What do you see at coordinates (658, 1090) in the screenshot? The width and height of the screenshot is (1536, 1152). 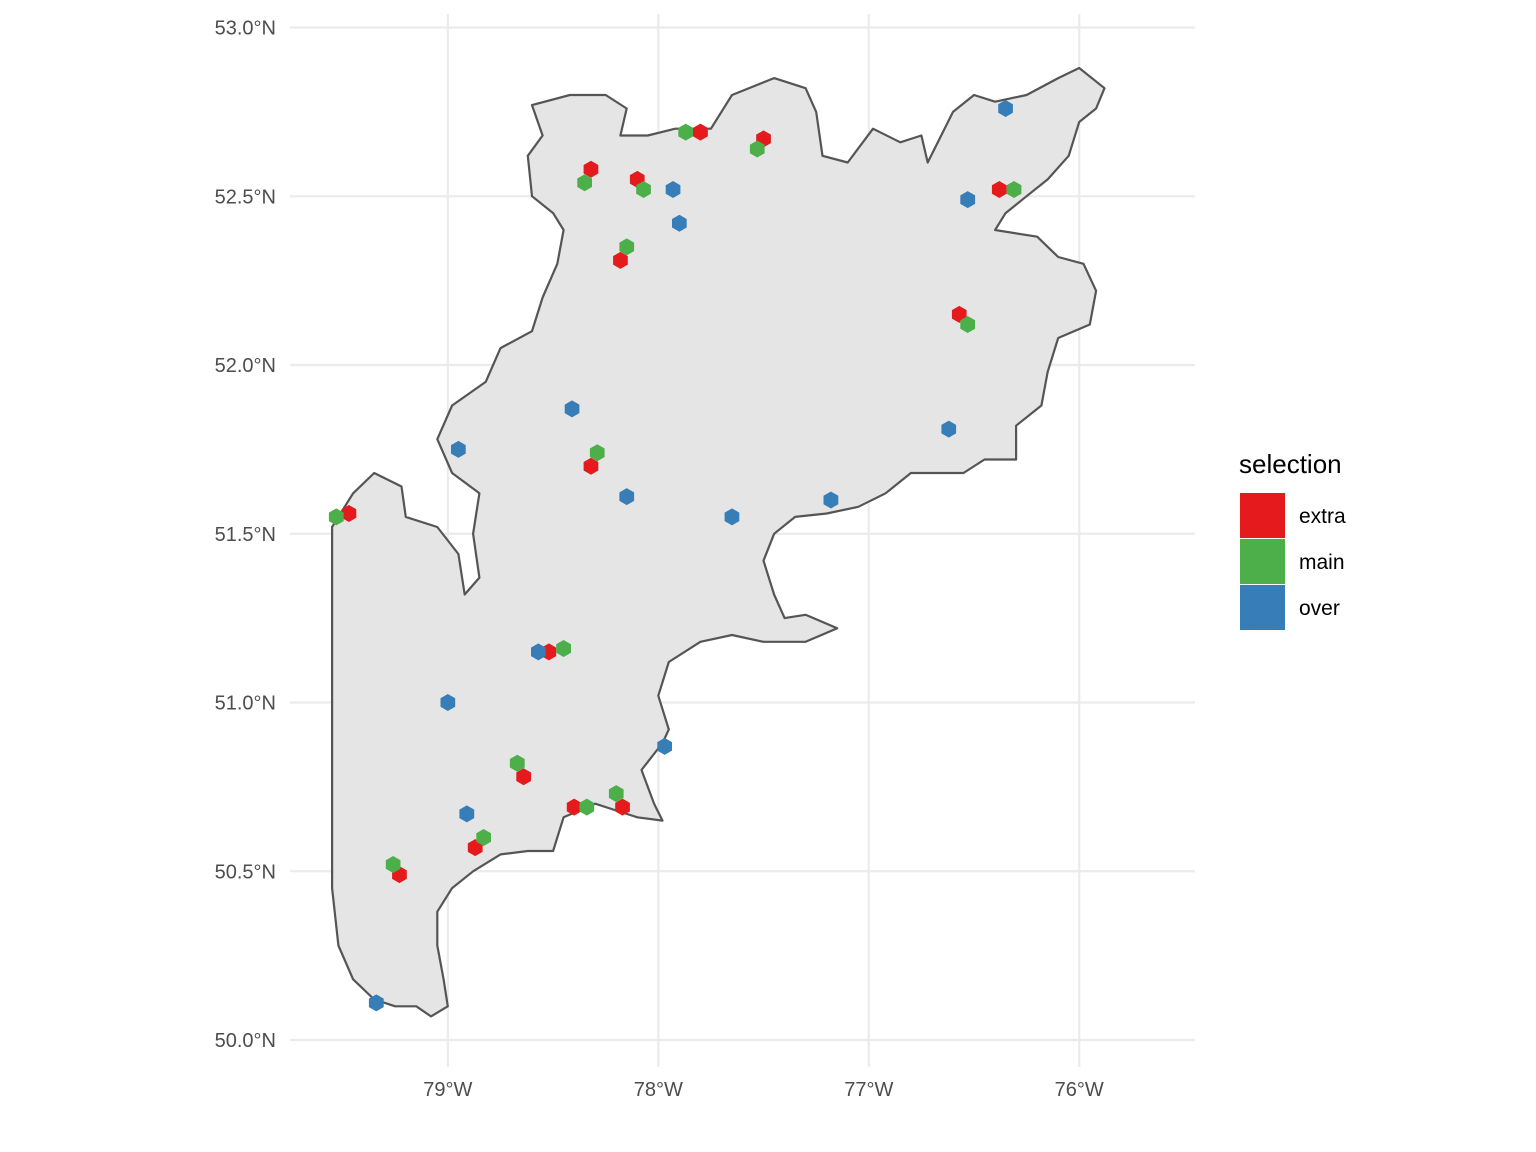 I see `x-tick-label: 78°W` at bounding box center [658, 1090].